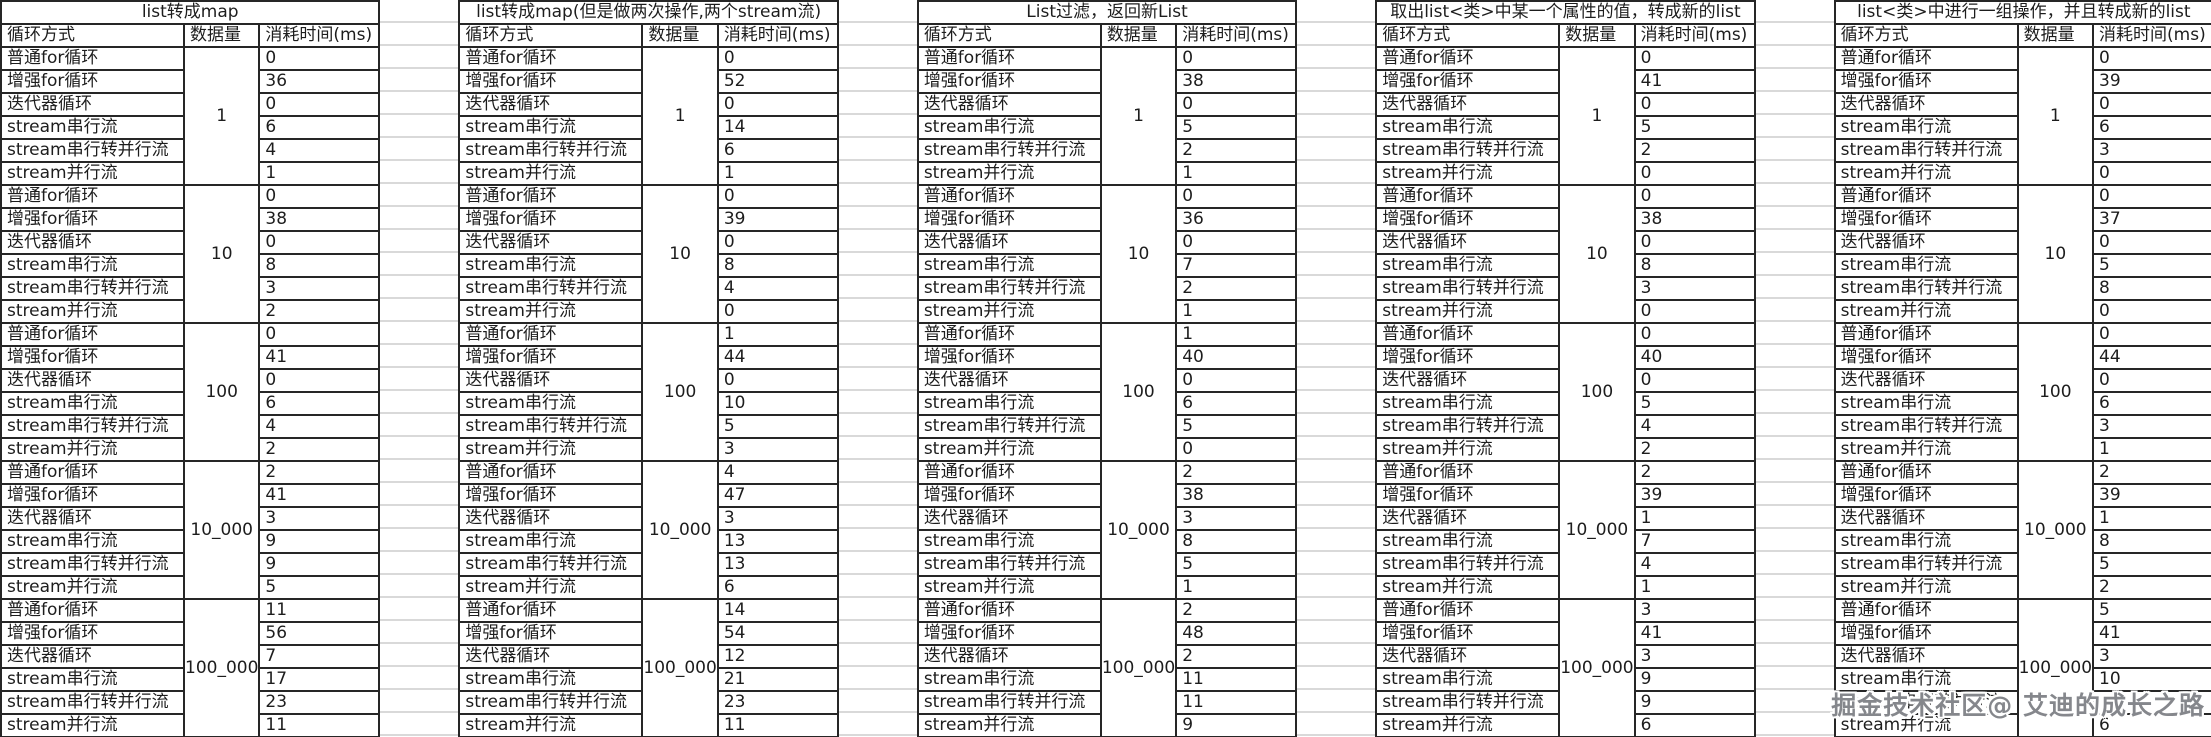 The height and width of the screenshot is (737, 2211). What do you see at coordinates (1597, 116) in the screenshot?
I see `volume-cell: 1` at bounding box center [1597, 116].